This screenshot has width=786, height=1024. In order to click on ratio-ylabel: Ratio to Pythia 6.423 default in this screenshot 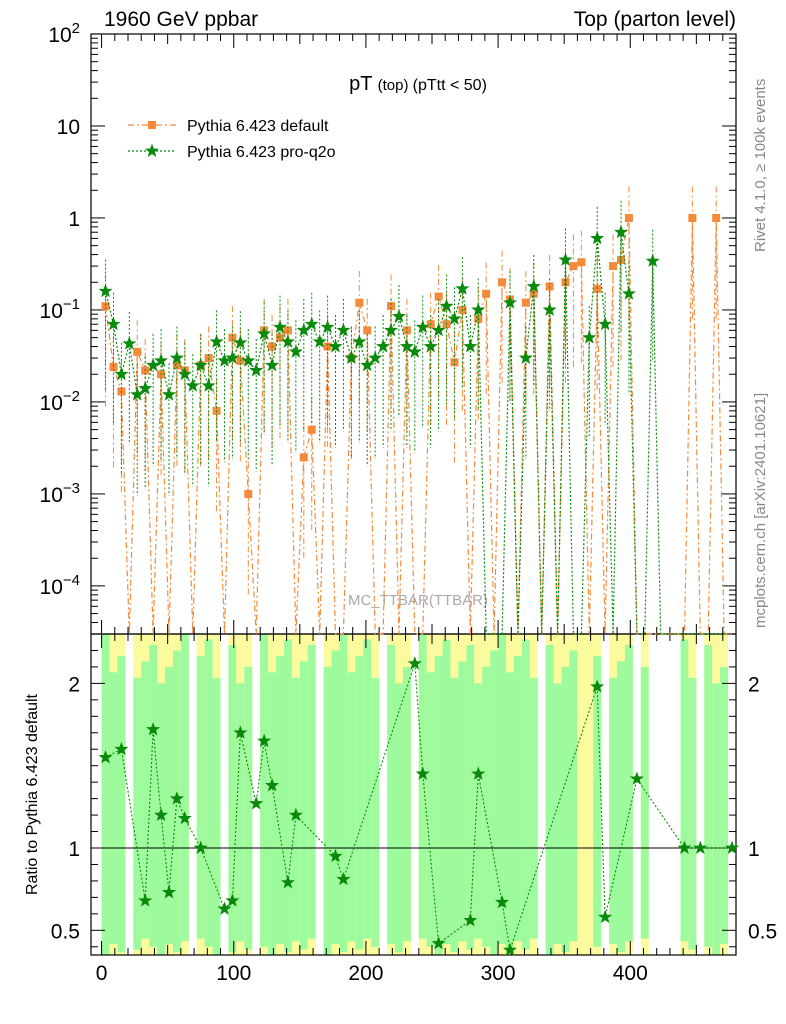, I will do `click(32, 794)`.